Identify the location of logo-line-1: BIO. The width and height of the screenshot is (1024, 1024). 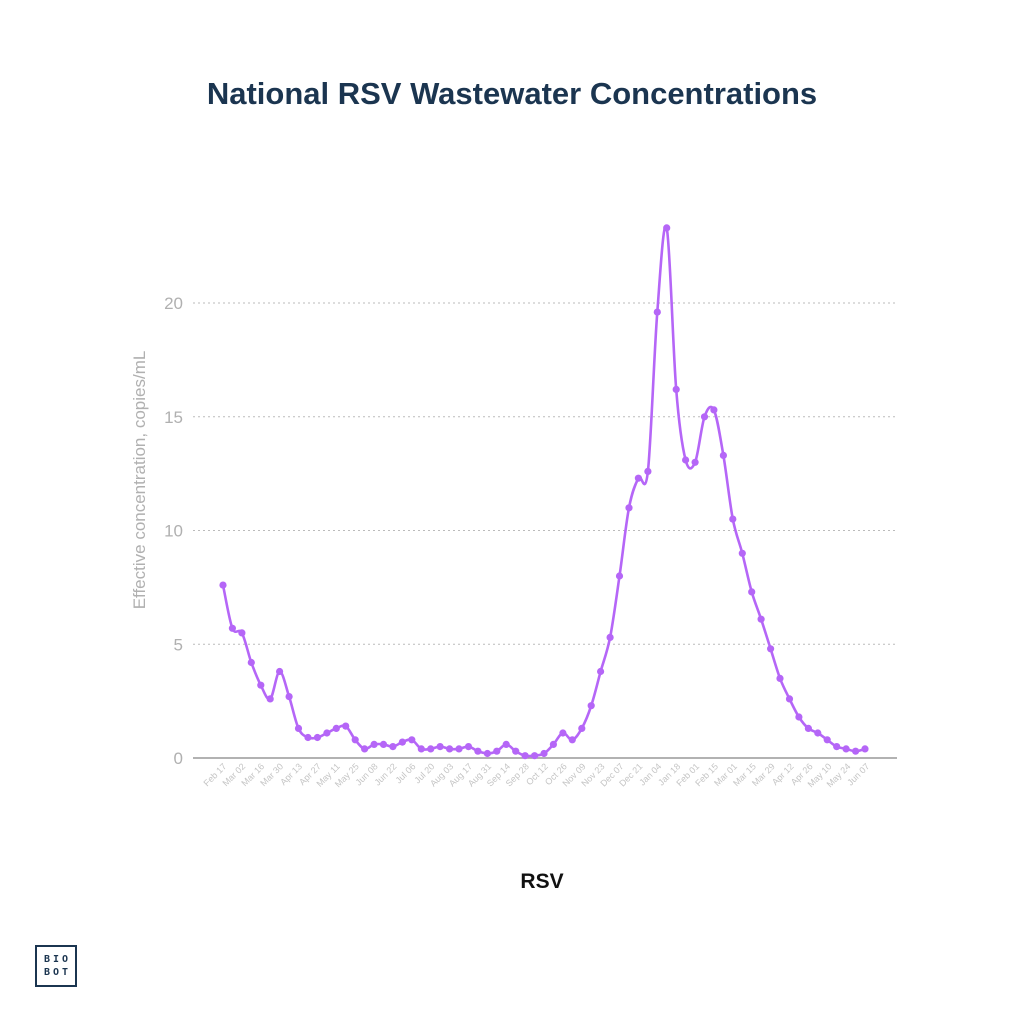
(57, 959).